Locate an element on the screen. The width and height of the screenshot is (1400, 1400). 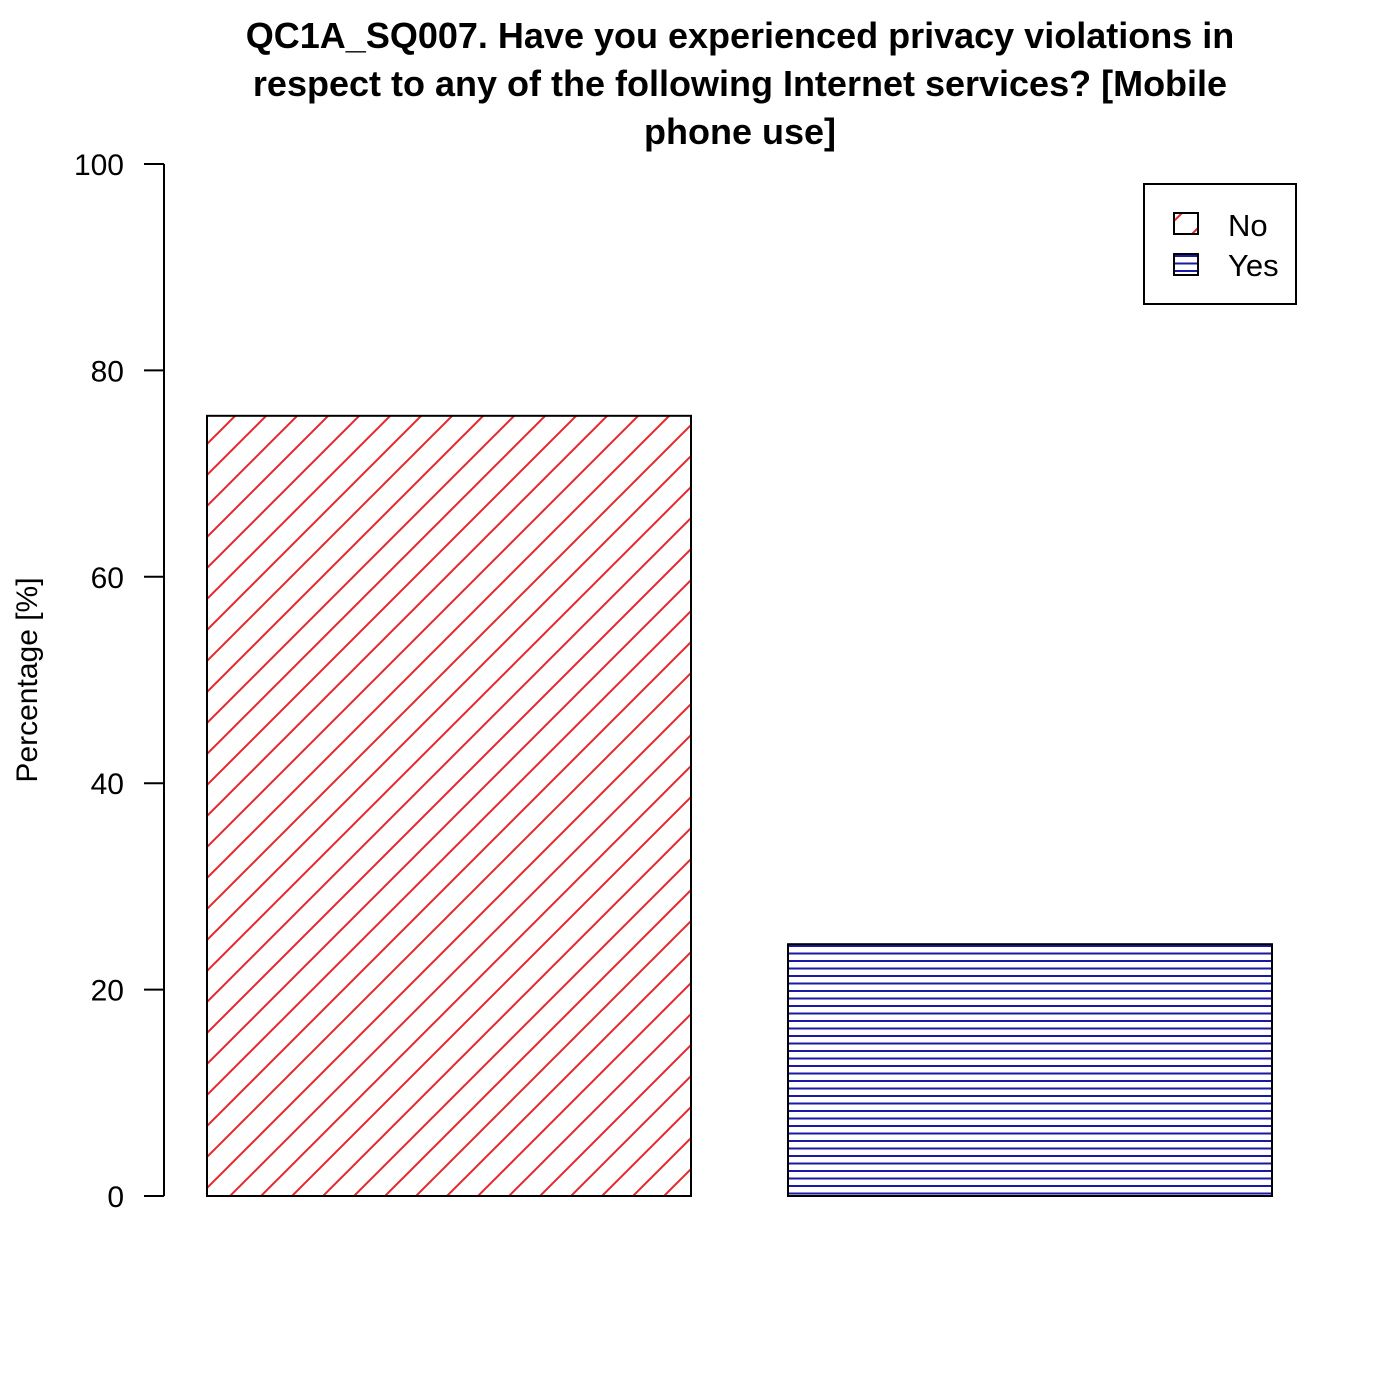
title-line-3: phone use] is located at coordinates (740, 131).